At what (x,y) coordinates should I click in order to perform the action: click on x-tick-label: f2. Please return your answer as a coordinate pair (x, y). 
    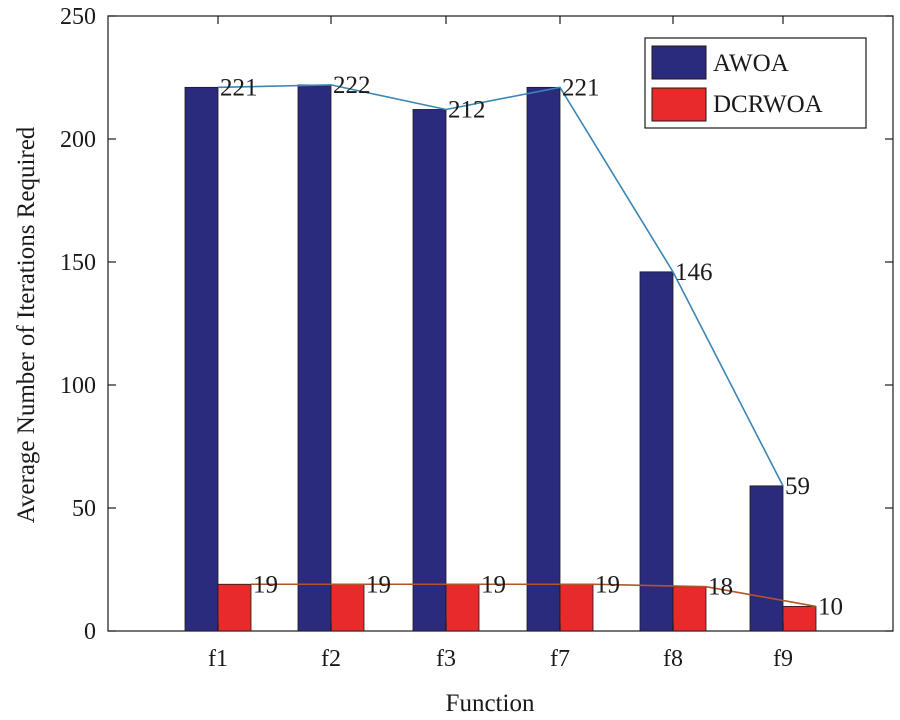
    Looking at the image, I should click on (331, 659).